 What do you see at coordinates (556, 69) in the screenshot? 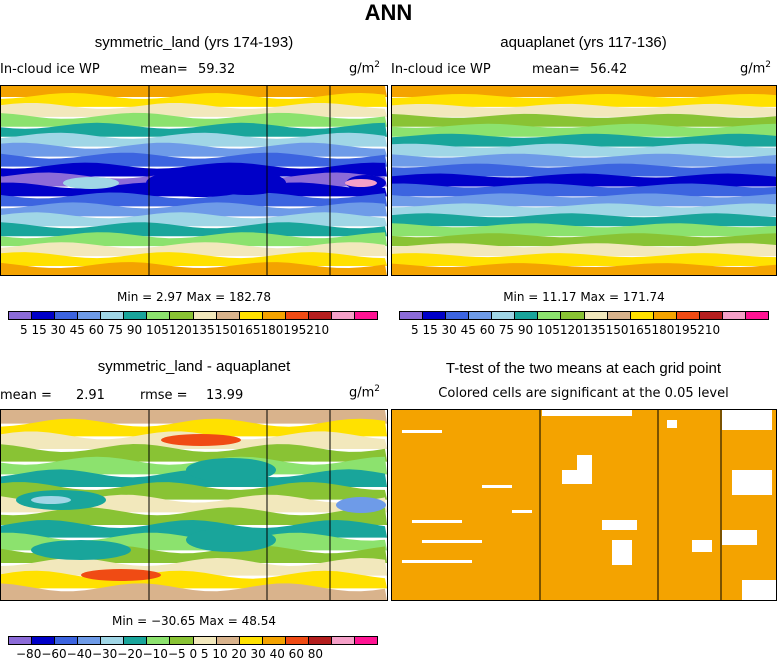
I see `panel-tr-mean-label: mean=` at bounding box center [556, 69].